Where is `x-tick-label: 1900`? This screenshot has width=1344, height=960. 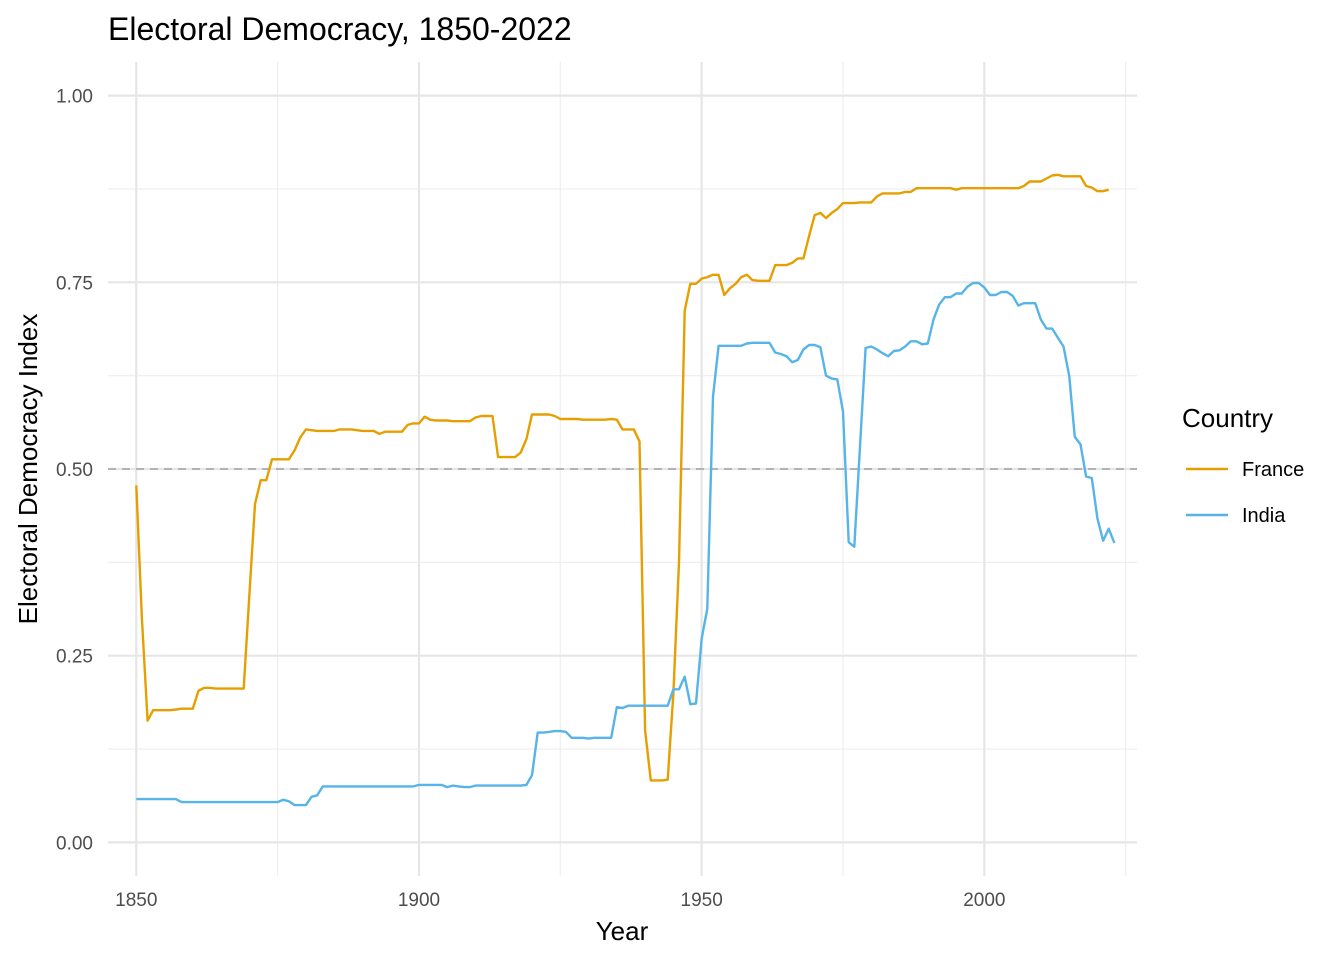 x-tick-label: 1900 is located at coordinates (419, 900).